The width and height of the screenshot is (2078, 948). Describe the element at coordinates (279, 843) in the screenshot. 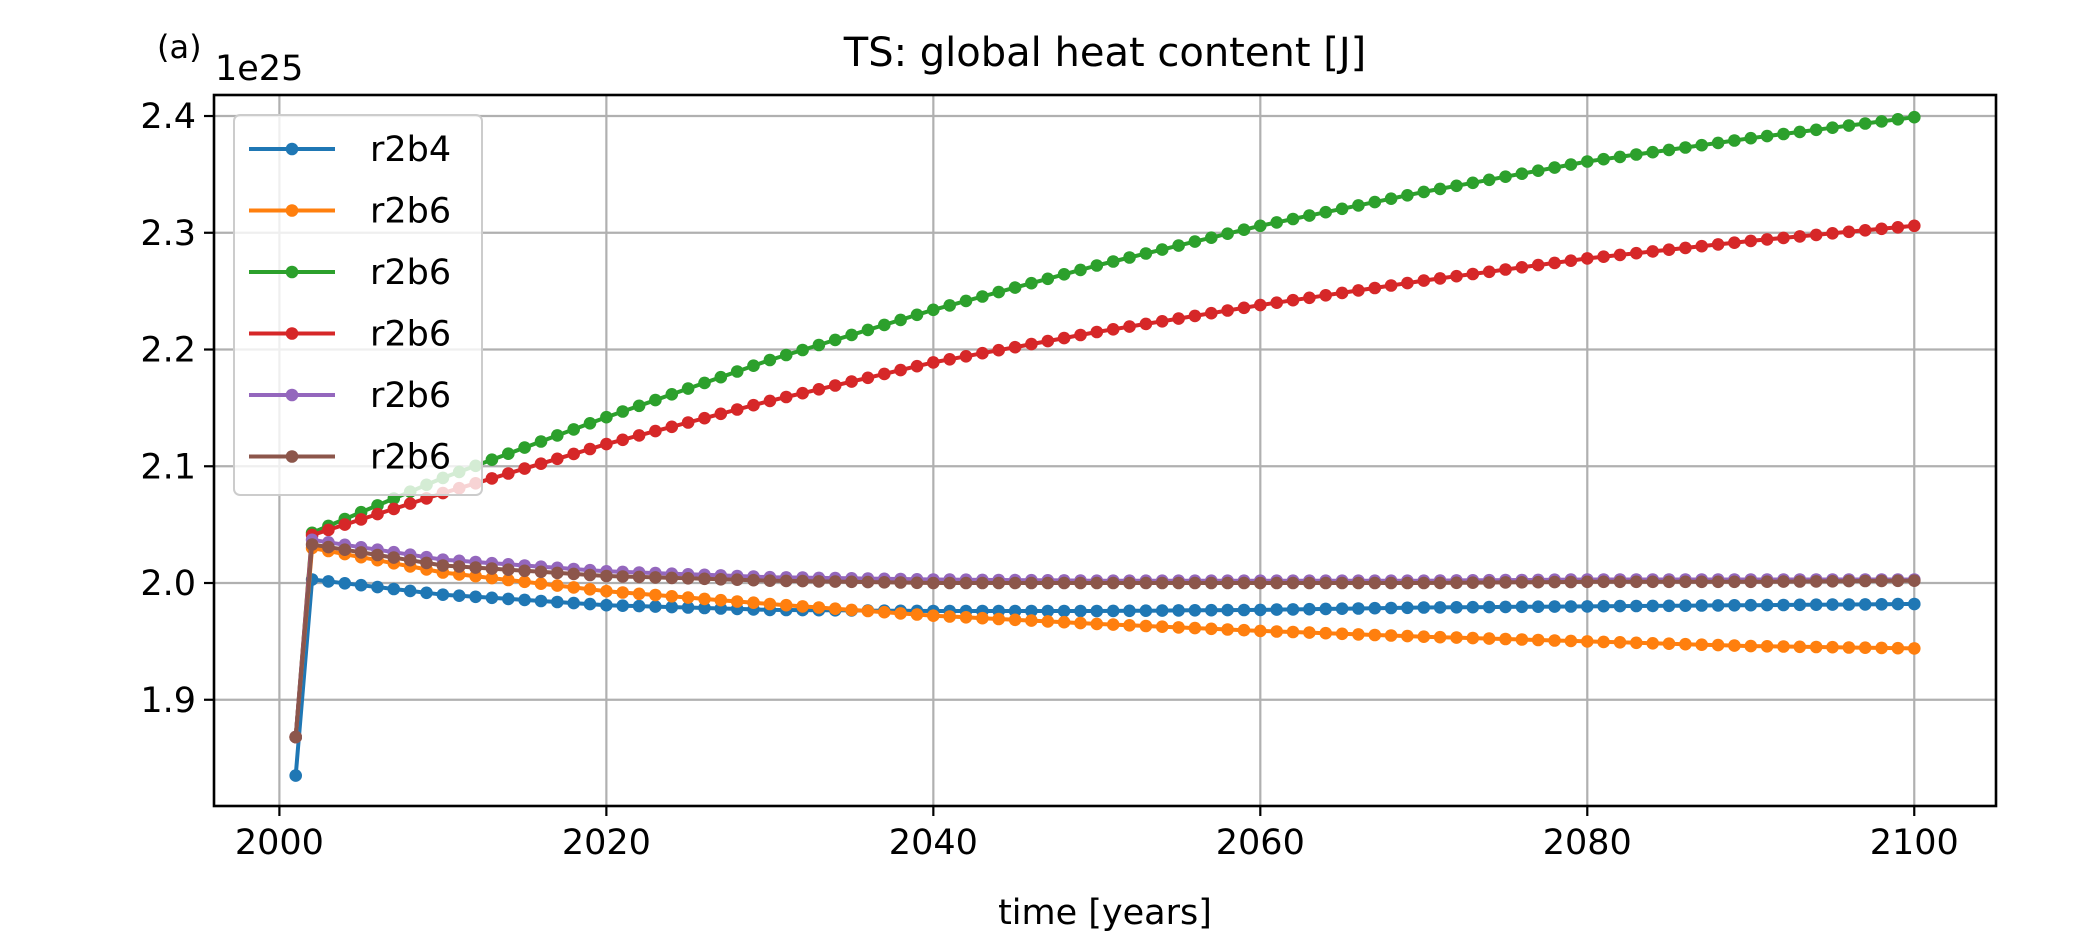

I see `x-tick-label: 2000` at that location.